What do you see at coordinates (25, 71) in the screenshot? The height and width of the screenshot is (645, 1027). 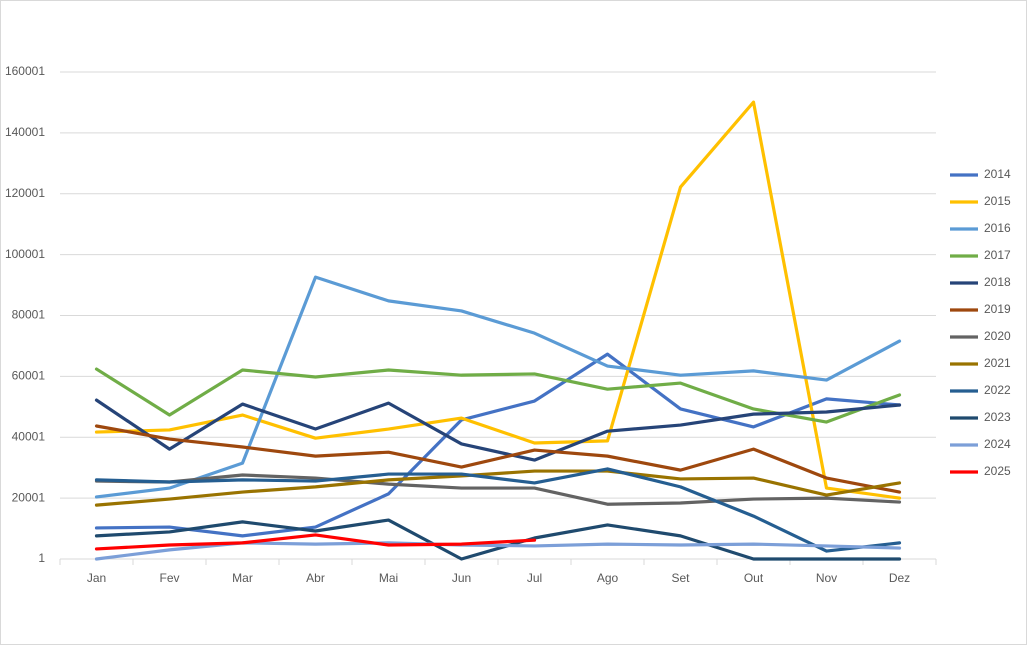 I see `y-tick-label: 160001` at bounding box center [25, 71].